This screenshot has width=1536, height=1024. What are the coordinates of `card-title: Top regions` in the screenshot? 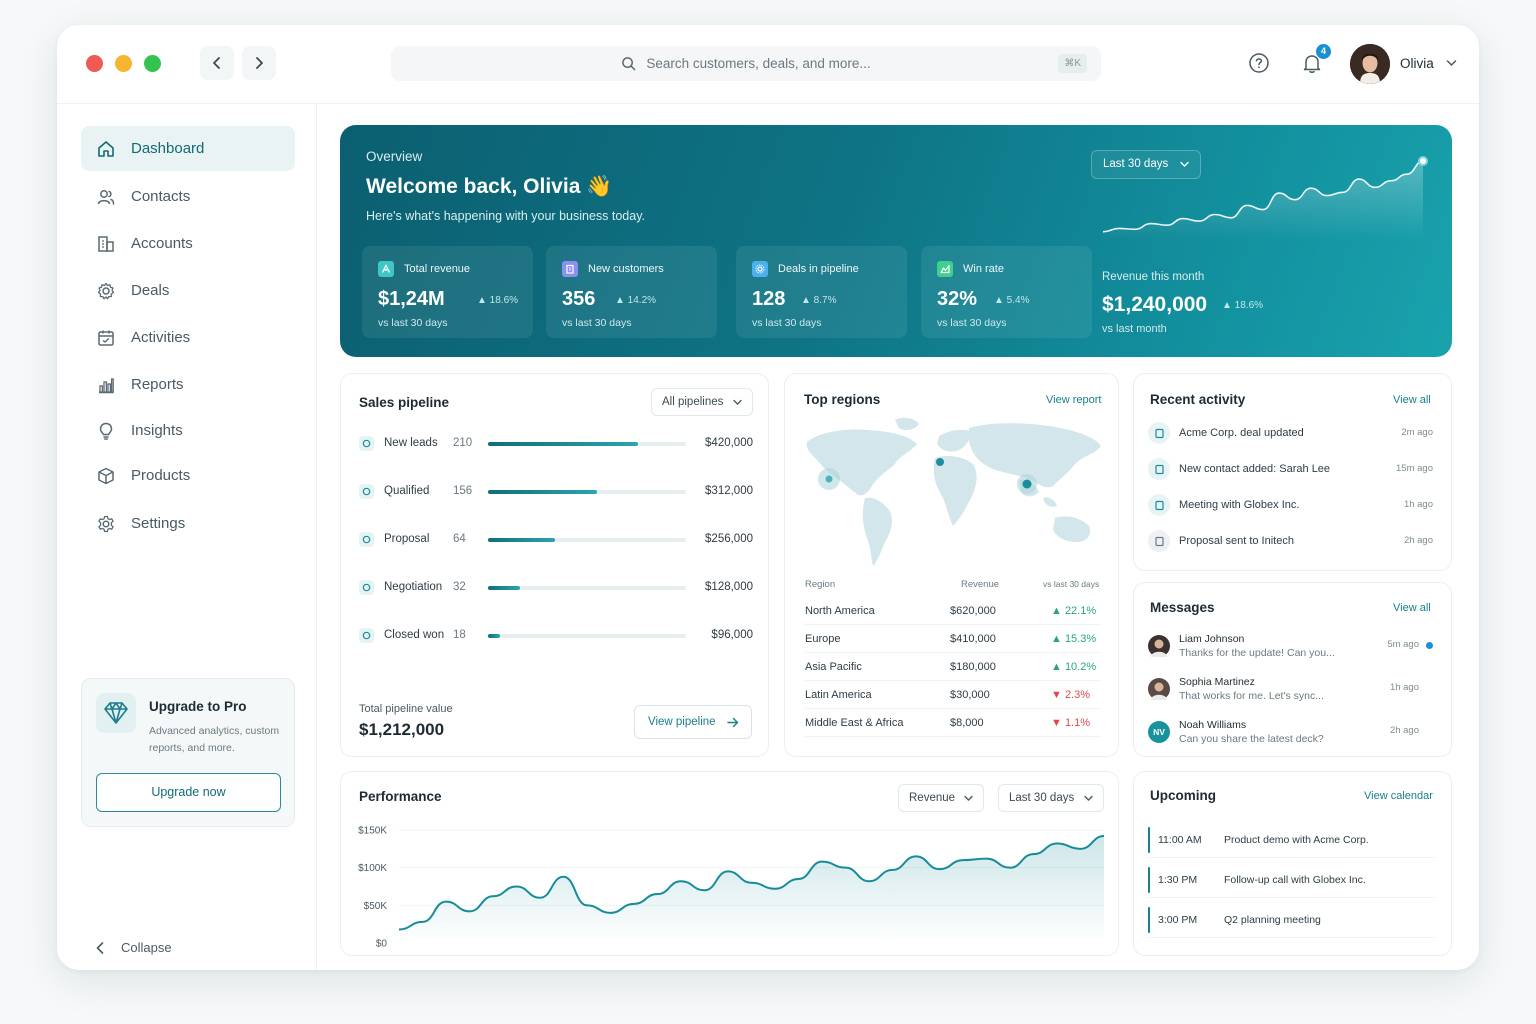 It's located at (842, 399).